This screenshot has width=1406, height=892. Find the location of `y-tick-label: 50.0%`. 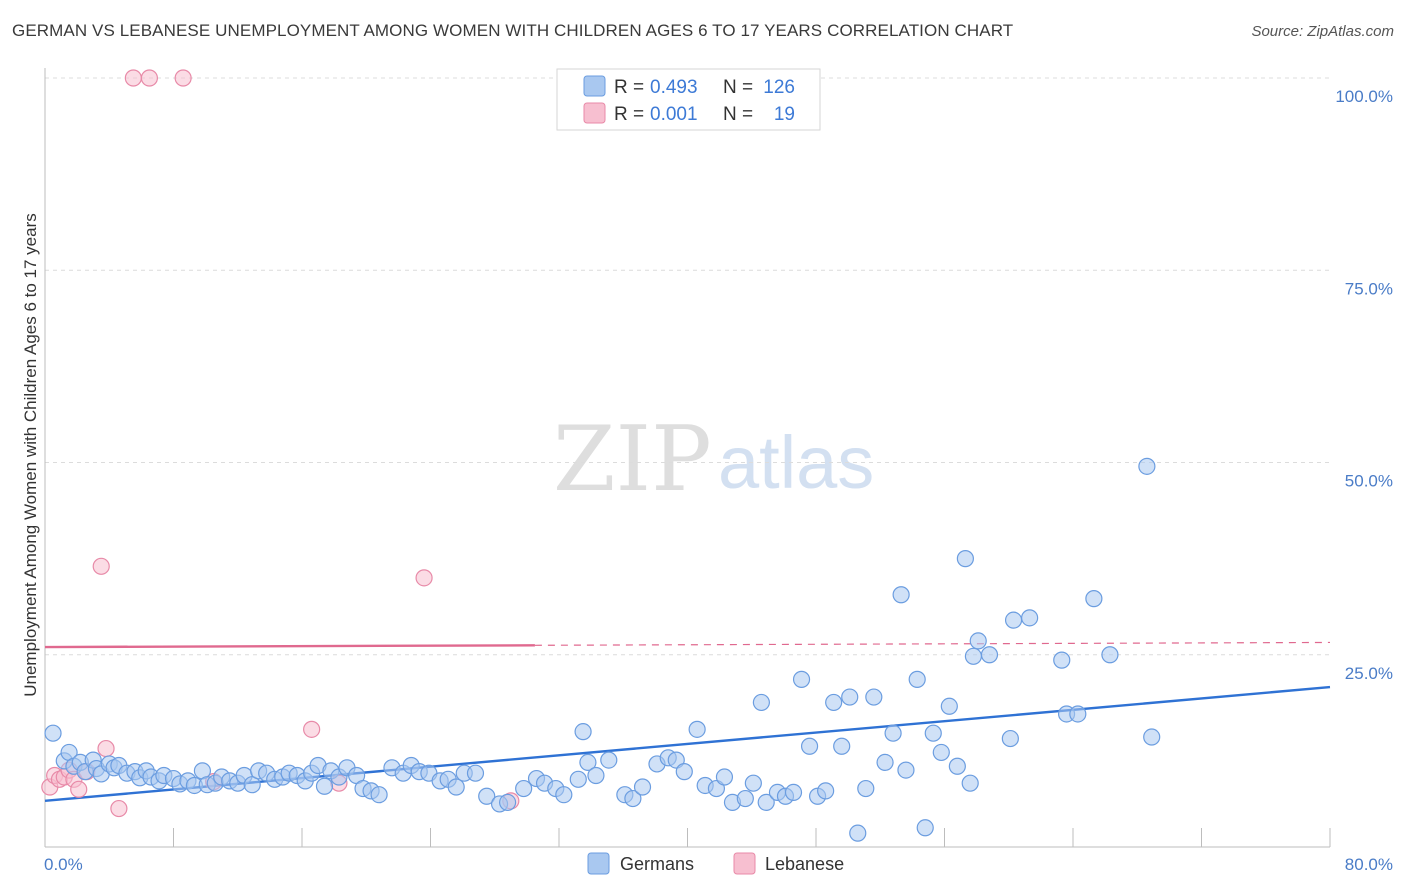

y-tick-label: 50.0% is located at coordinates (1369, 481).